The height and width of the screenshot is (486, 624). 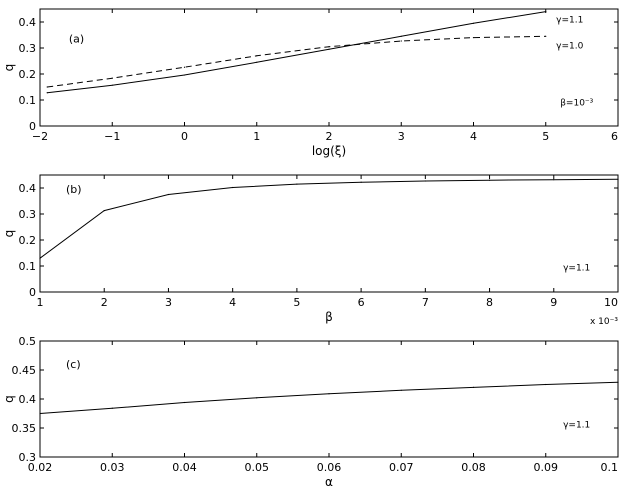 What do you see at coordinates (473, 467) in the screenshot?
I see `x-tick-label: 0.08` at bounding box center [473, 467].